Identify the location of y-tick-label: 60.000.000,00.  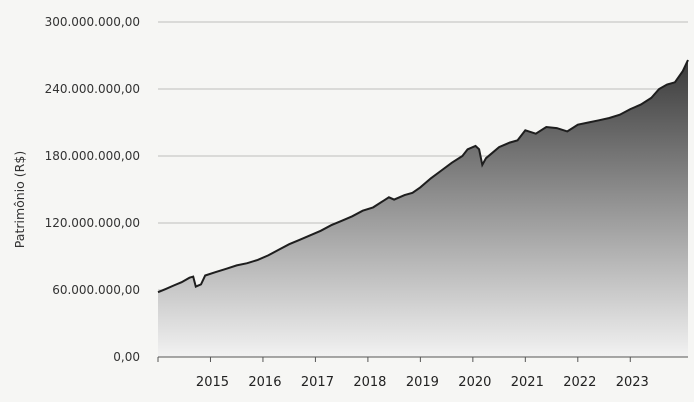
(96, 290).